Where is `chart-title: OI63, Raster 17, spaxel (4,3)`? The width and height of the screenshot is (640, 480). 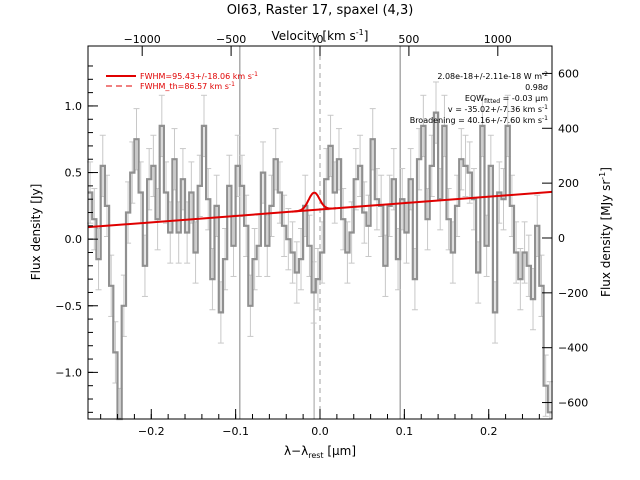 chart-title: OI63, Raster 17, spaxel (4,3) is located at coordinates (320, 10).